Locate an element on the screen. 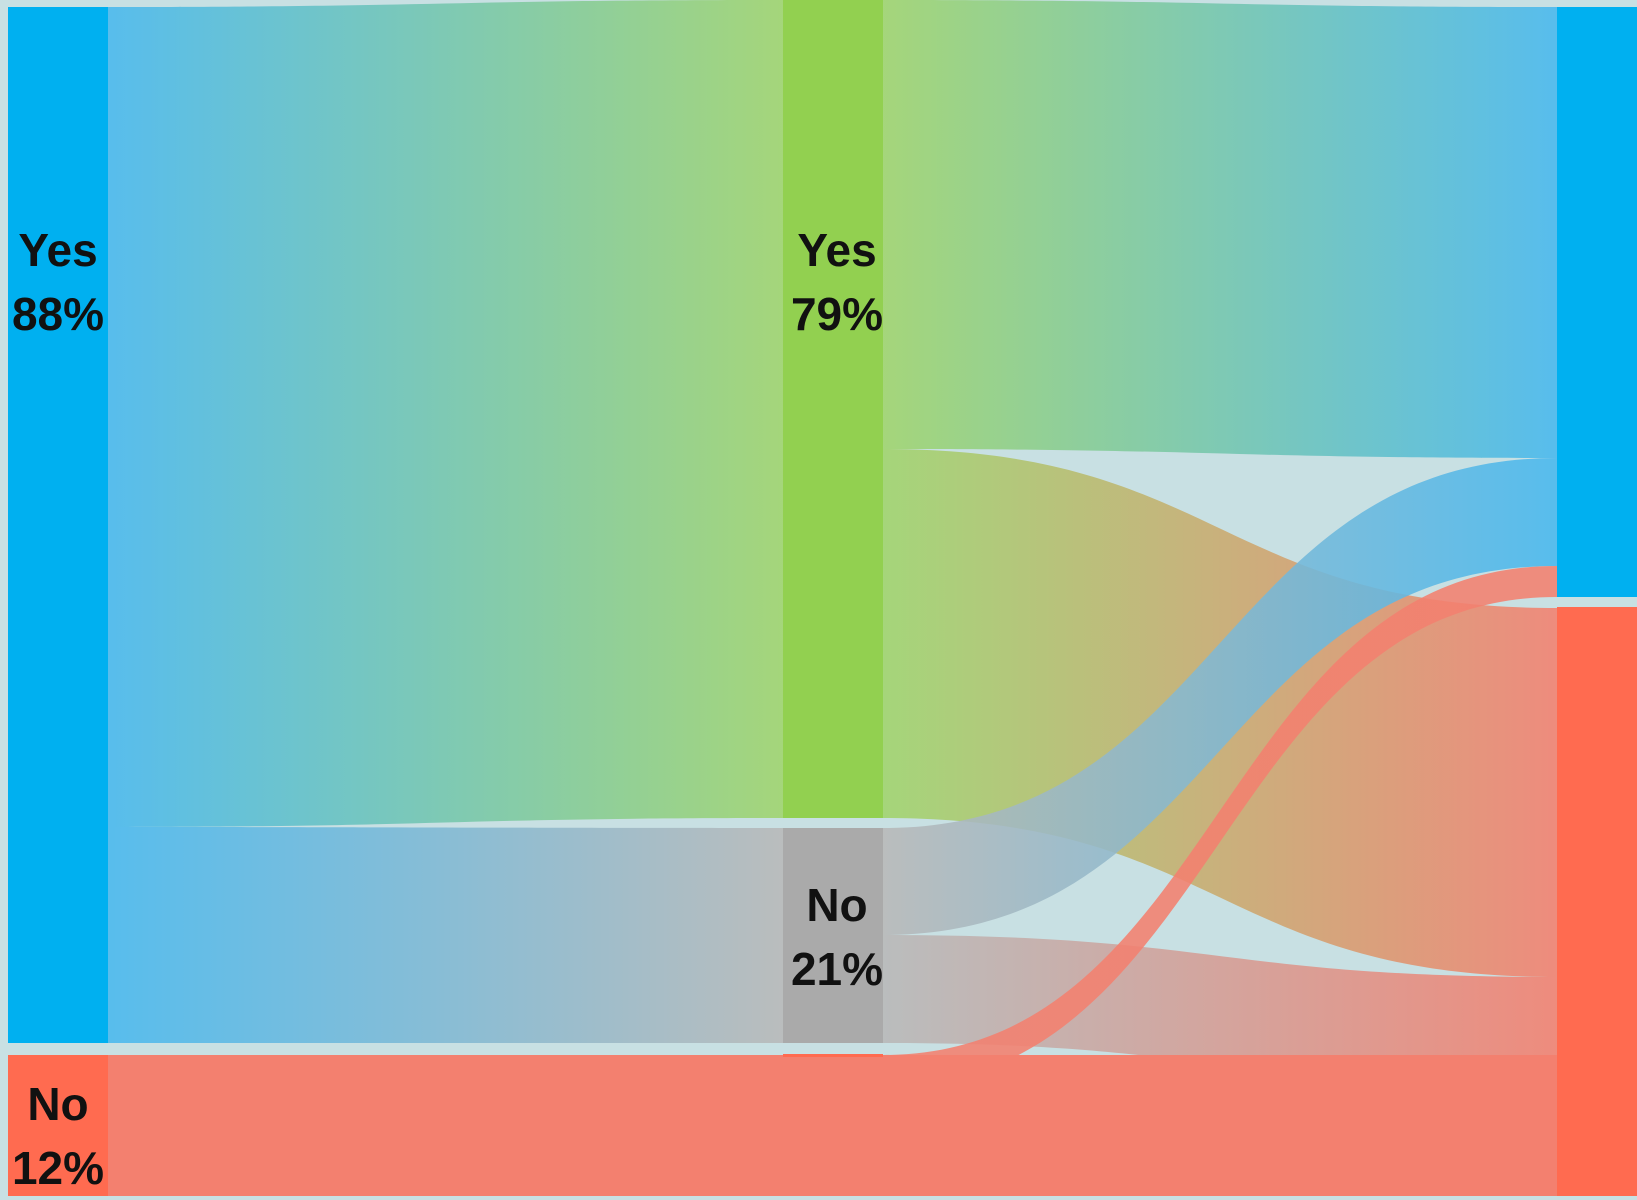 The width and height of the screenshot is (1637, 1200). stage2-no-text: No is located at coordinates (837, 905).